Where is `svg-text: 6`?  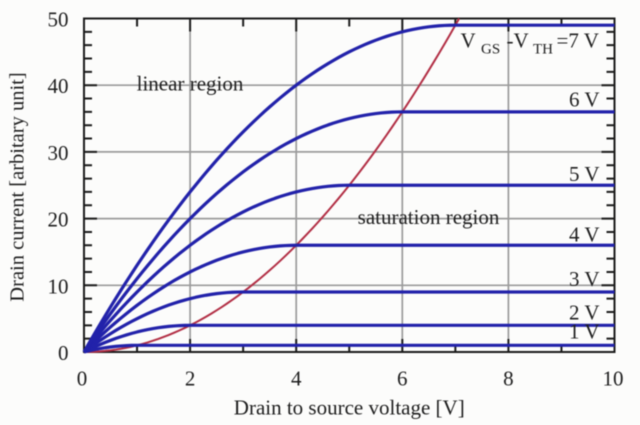 svg-text: 6 is located at coordinates (402, 379).